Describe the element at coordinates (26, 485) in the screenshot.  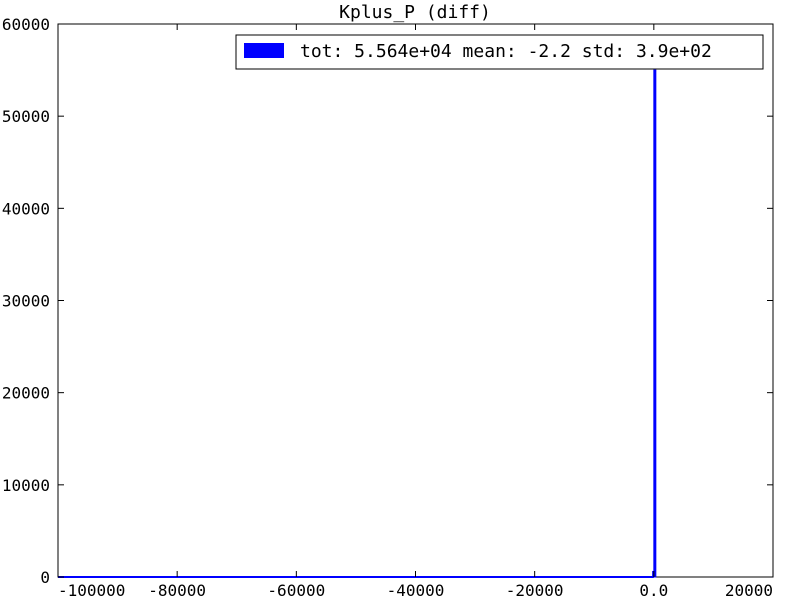
I see `y-tick-label: 10000` at that location.